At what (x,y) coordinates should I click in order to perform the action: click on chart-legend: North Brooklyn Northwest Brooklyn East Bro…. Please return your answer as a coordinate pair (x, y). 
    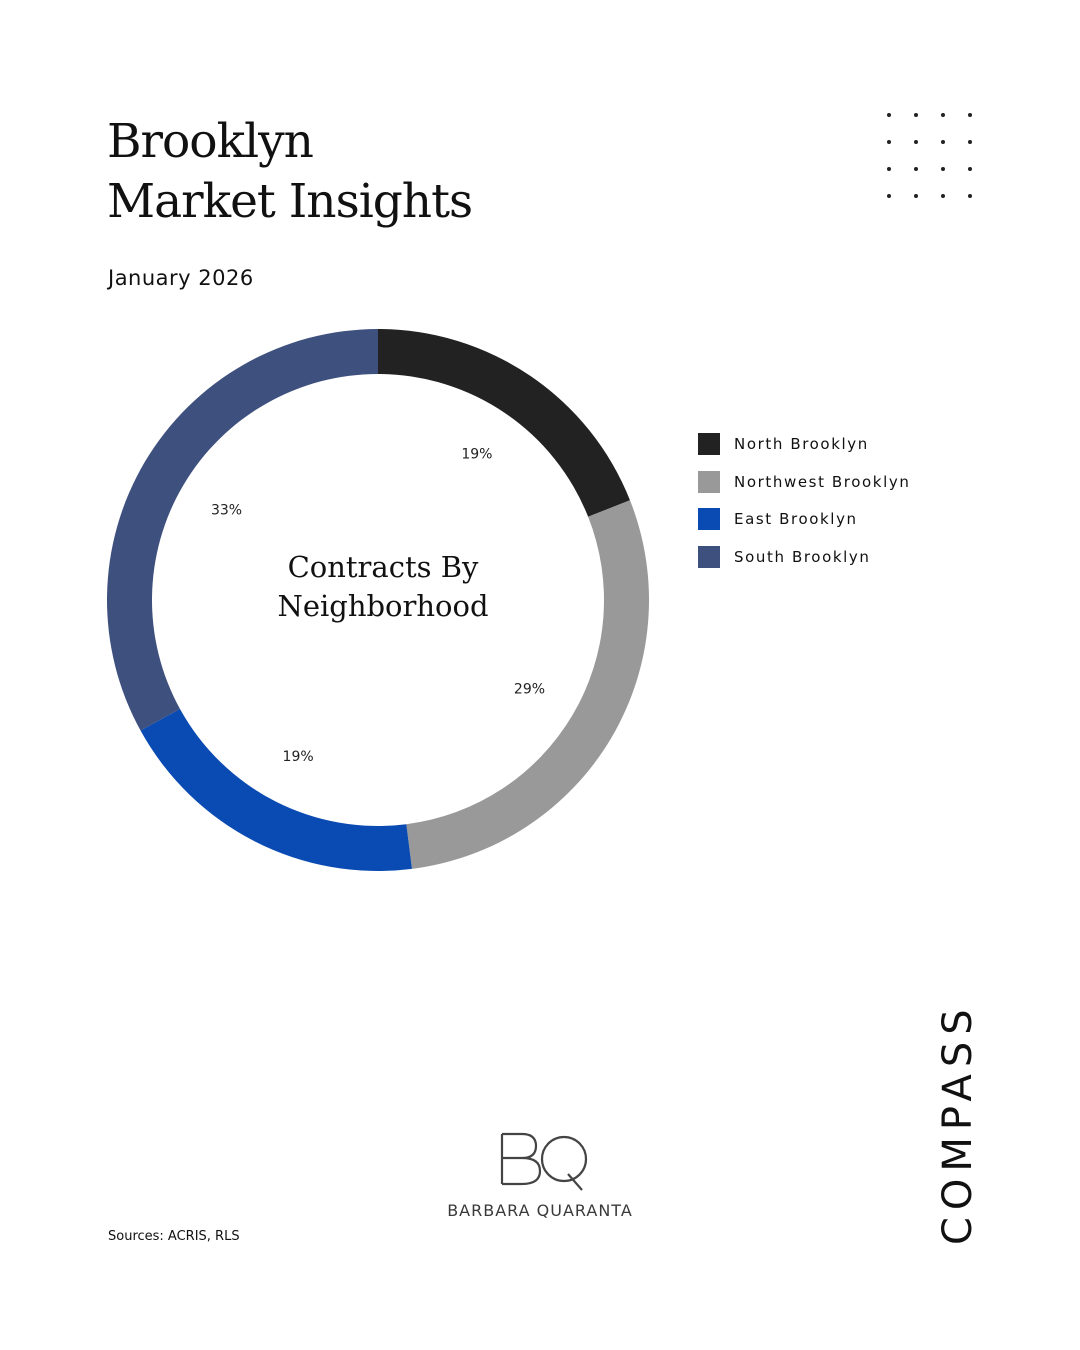
    Looking at the image, I should click on (804, 508).